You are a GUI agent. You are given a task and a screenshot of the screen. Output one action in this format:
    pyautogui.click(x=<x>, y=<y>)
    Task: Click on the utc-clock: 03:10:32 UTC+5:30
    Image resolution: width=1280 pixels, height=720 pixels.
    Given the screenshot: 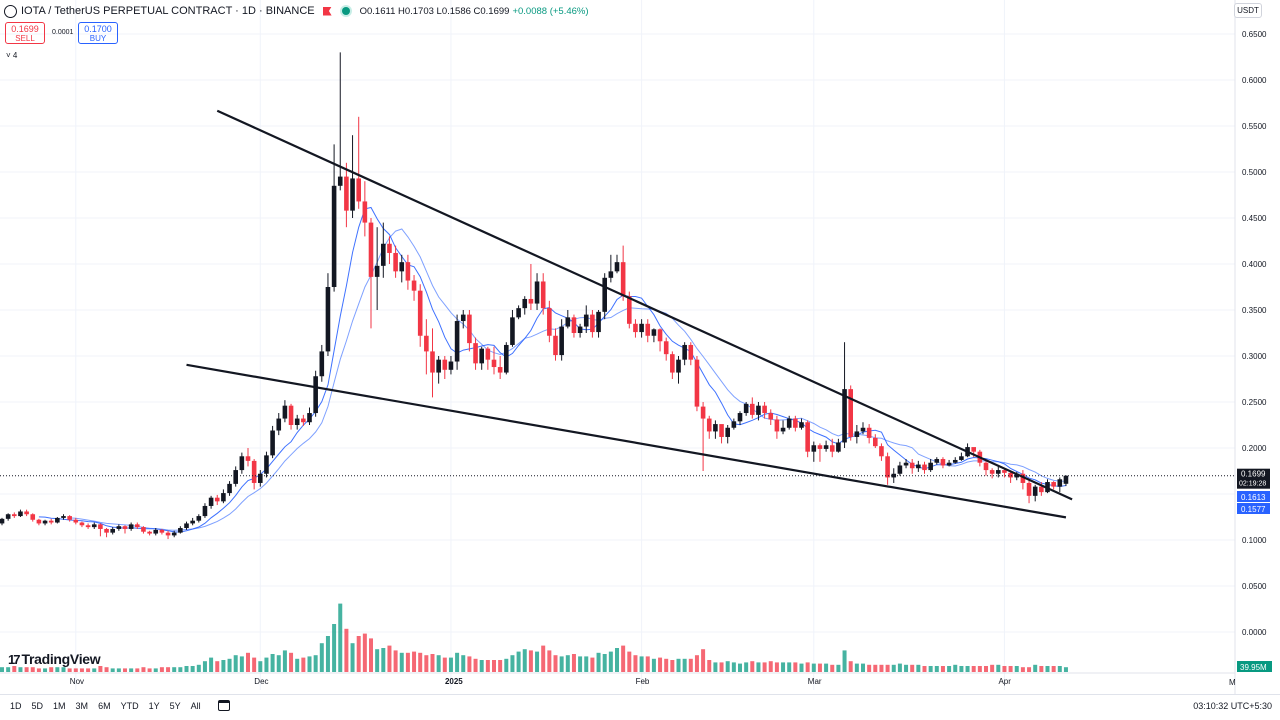 What is the action you would take?
    pyautogui.click(x=1232, y=705)
    